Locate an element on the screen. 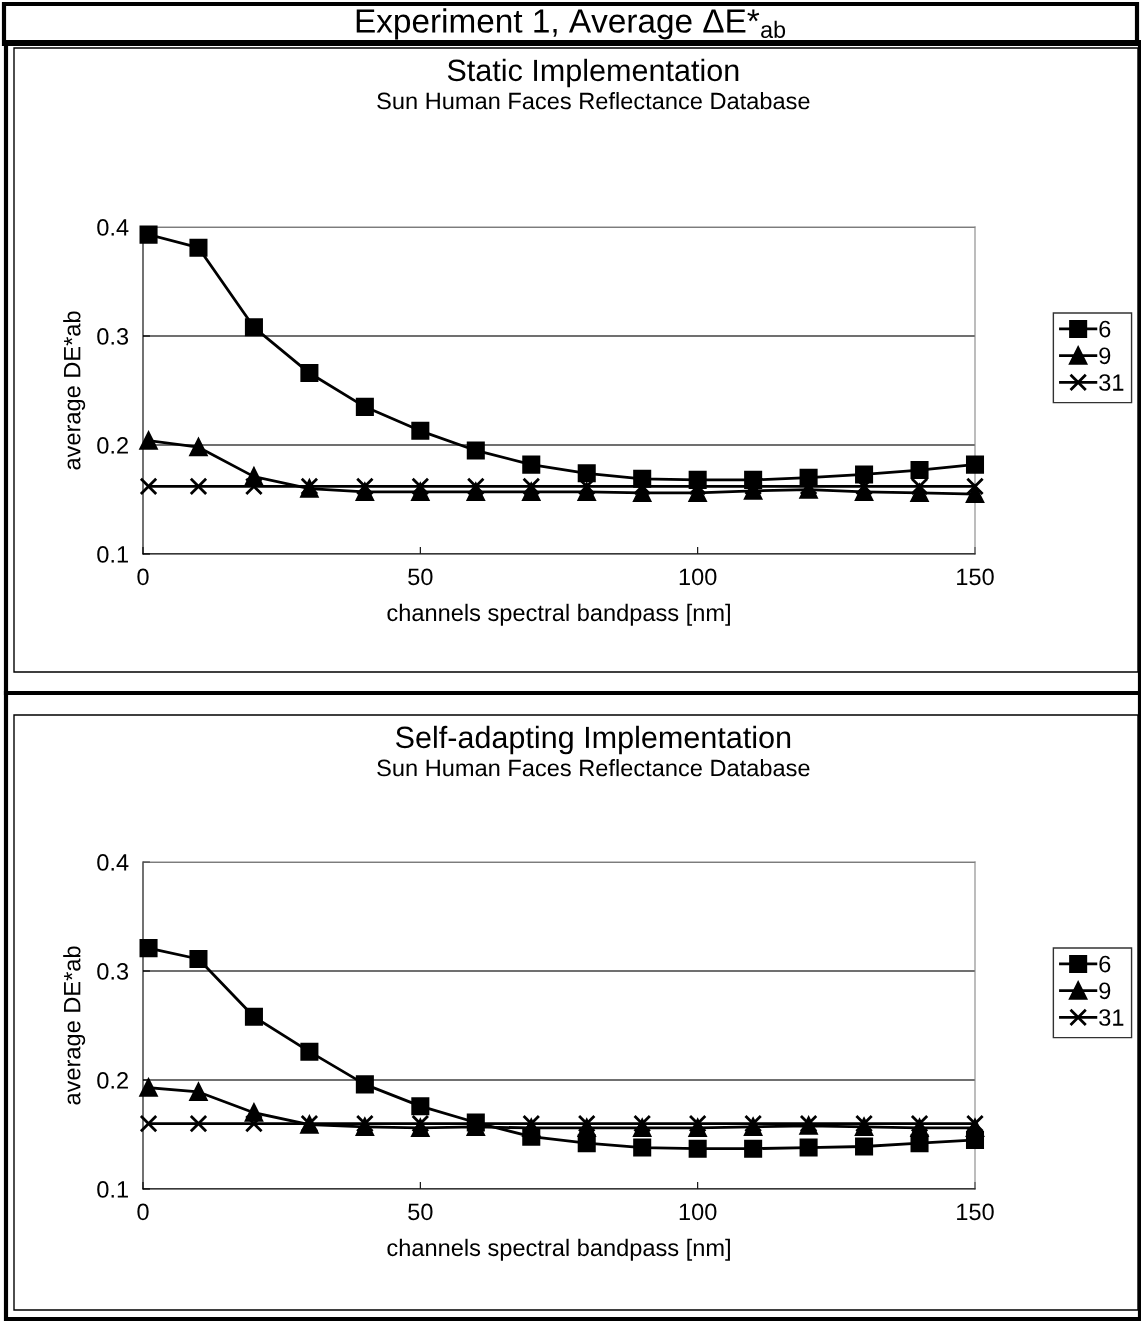 The height and width of the screenshot is (1325, 1141). chart-title: Self-adapting Implementation is located at coordinates (593, 740).